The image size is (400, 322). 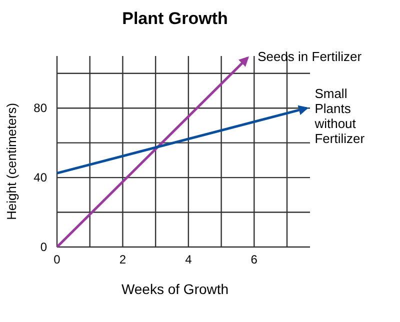 What do you see at coordinates (122, 259) in the screenshot?
I see `x-tick-label: 2` at bounding box center [122, 259].